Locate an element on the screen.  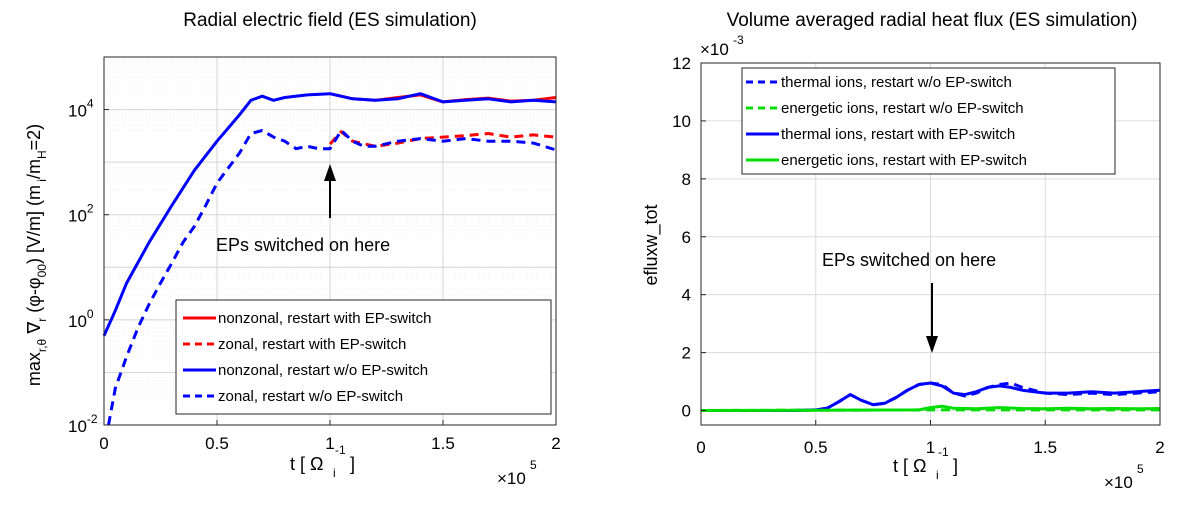
left-y-tick-exp: 0 is located at coordinates (90, 314).